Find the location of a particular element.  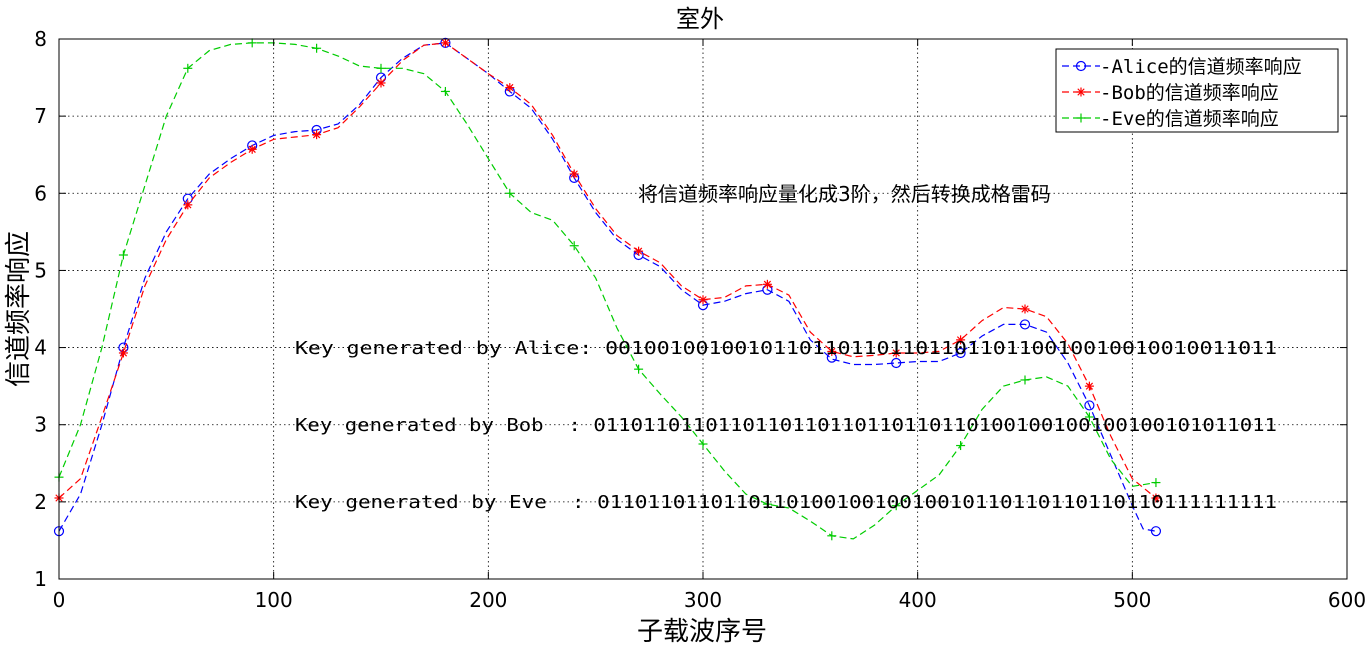

x-tick-label: 400 is located at coordinates (918, 600).